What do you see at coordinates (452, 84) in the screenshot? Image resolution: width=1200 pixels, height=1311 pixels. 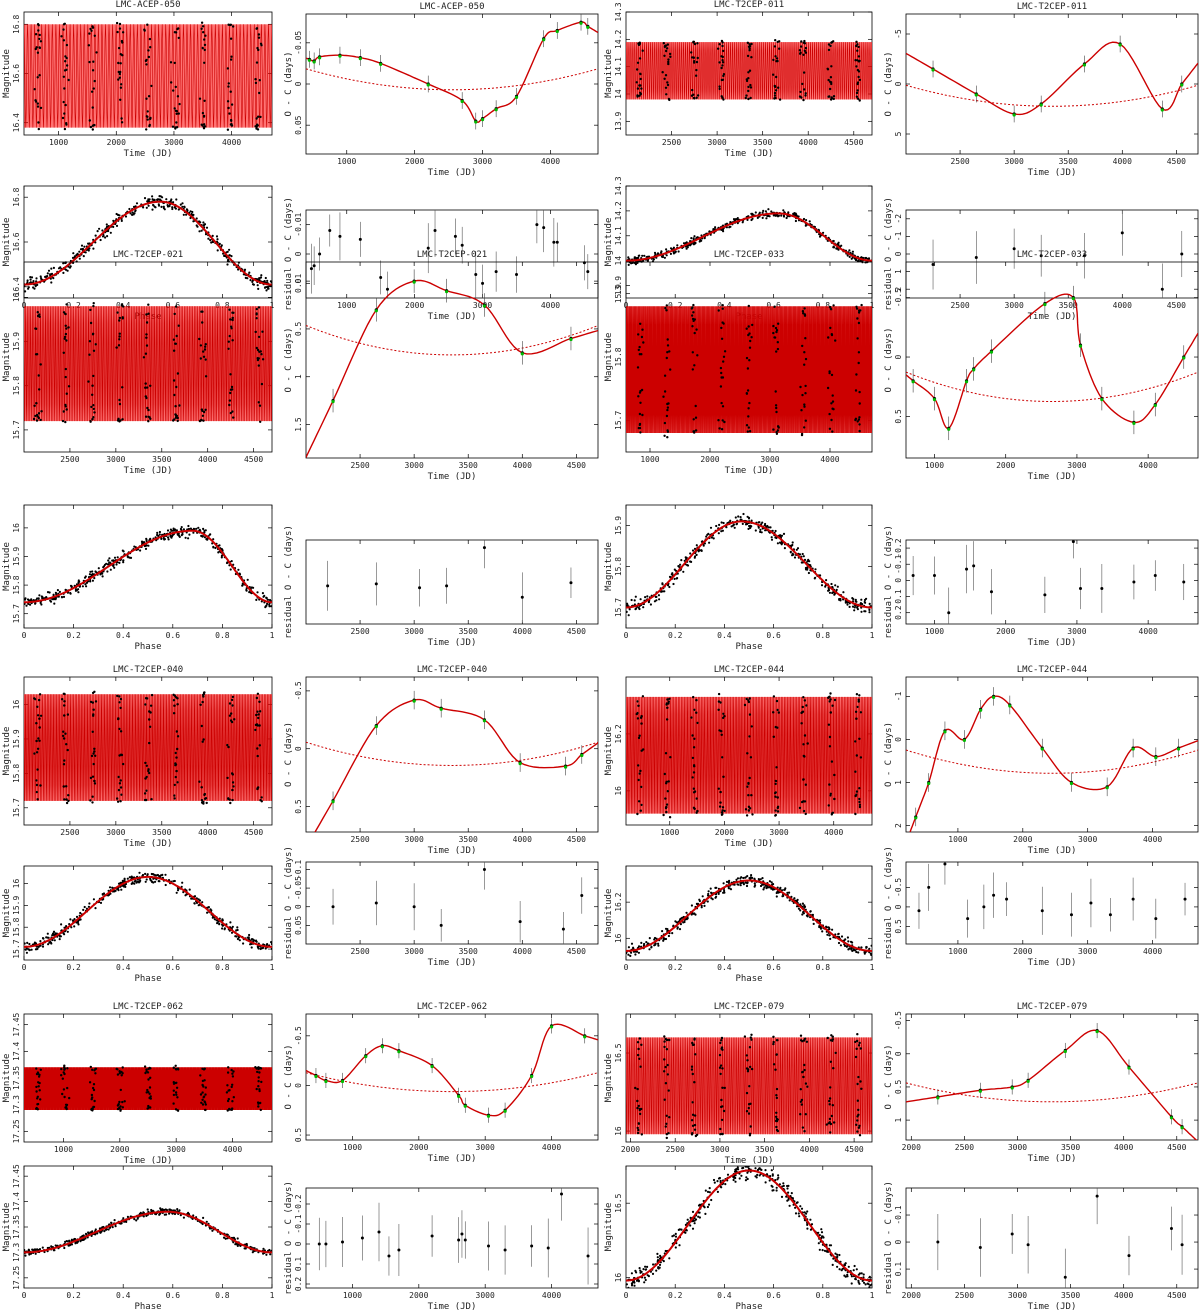 I see `lmc-acep-050-oc-frame` at bounding box center [452, 84].